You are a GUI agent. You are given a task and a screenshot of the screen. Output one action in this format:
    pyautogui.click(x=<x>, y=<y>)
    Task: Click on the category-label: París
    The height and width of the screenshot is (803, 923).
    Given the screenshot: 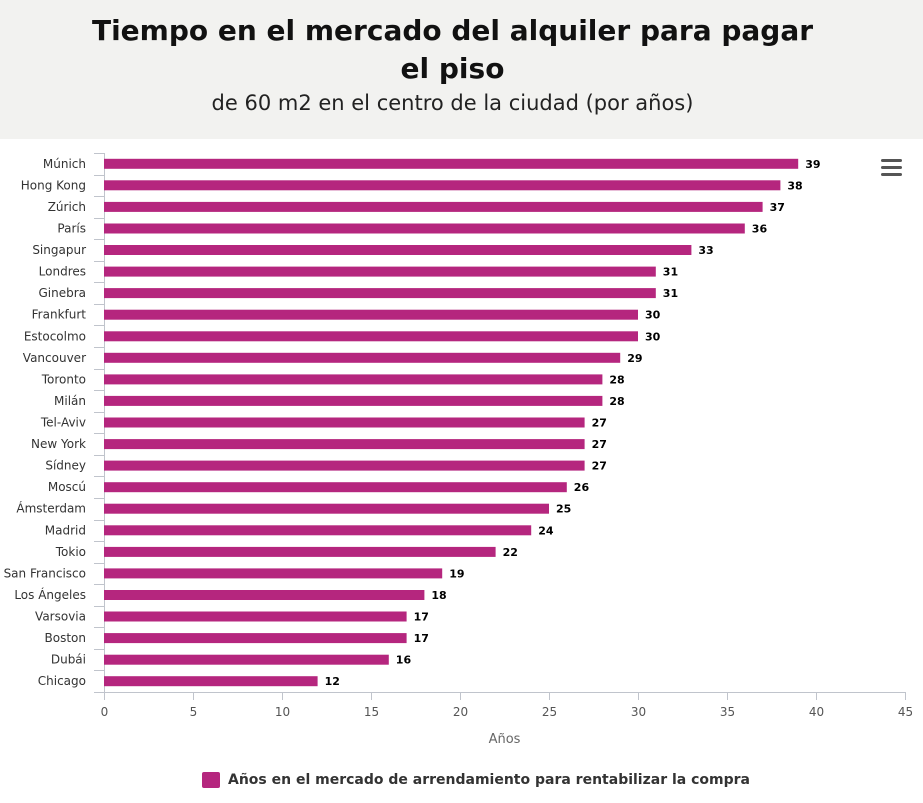 What is the action you would take?
    pyautogui.click(x=71, y=229)
    